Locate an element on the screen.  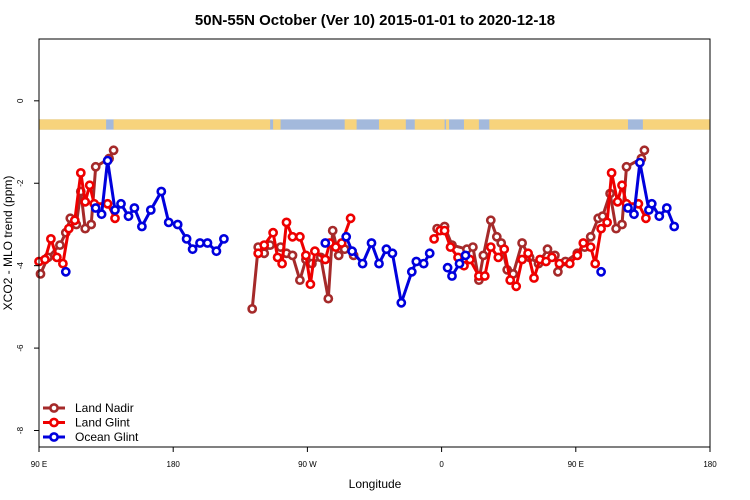
x-axis: 90 E 180 90 W 0 90 E 180 is located at coordinates (374, 458).